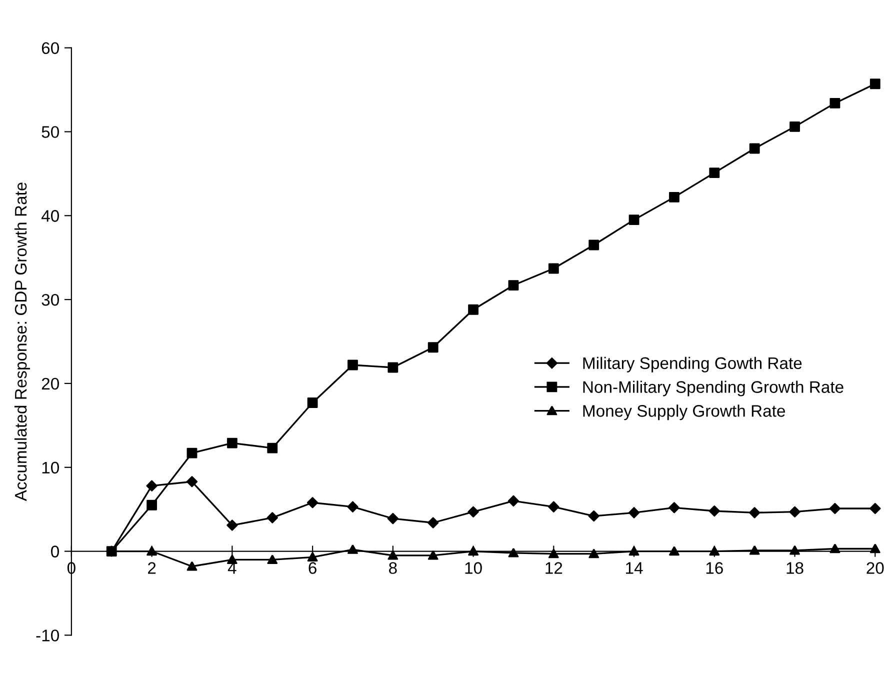 Image resolution: width=893 pixels, height=683 pixels. What do you see at coordinates (714, 568) in the screenshot?
I see `x-tick-label: 16` at bounding box center [714, 568].